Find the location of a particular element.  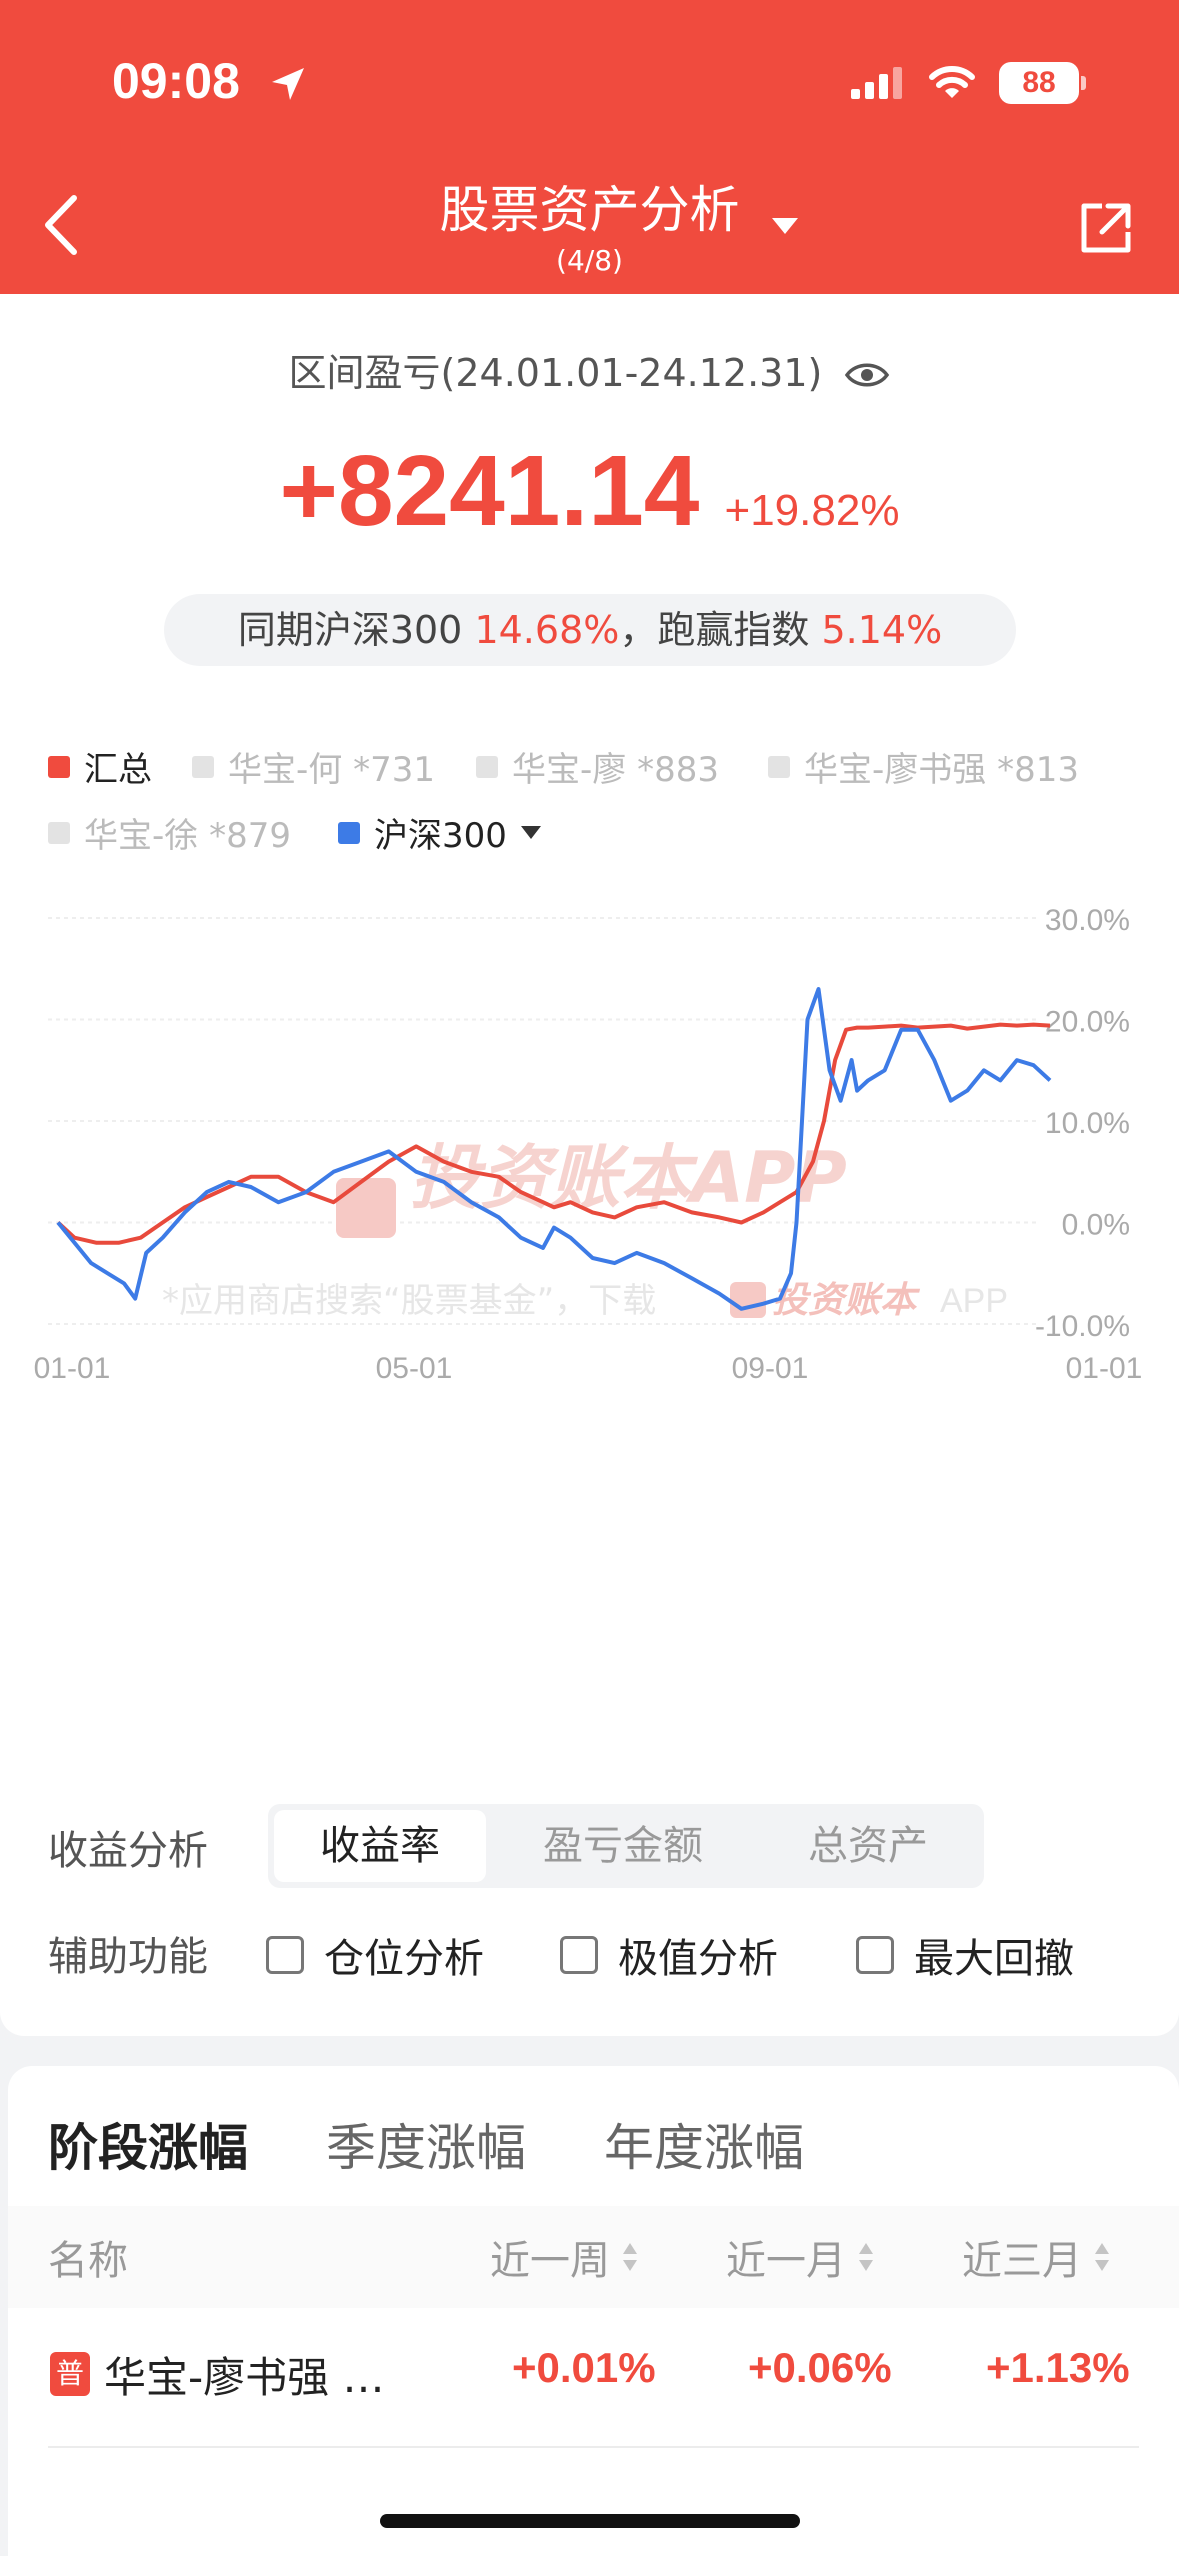

aux-row: 辅助功能 仓位分析 极值分析 最大回撤 is located at coordinates (598, 1950).